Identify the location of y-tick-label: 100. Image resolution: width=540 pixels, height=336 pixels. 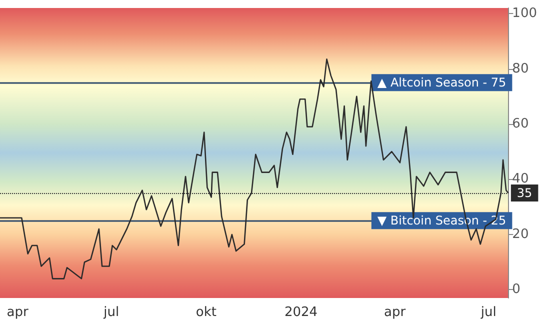
(525, 14).